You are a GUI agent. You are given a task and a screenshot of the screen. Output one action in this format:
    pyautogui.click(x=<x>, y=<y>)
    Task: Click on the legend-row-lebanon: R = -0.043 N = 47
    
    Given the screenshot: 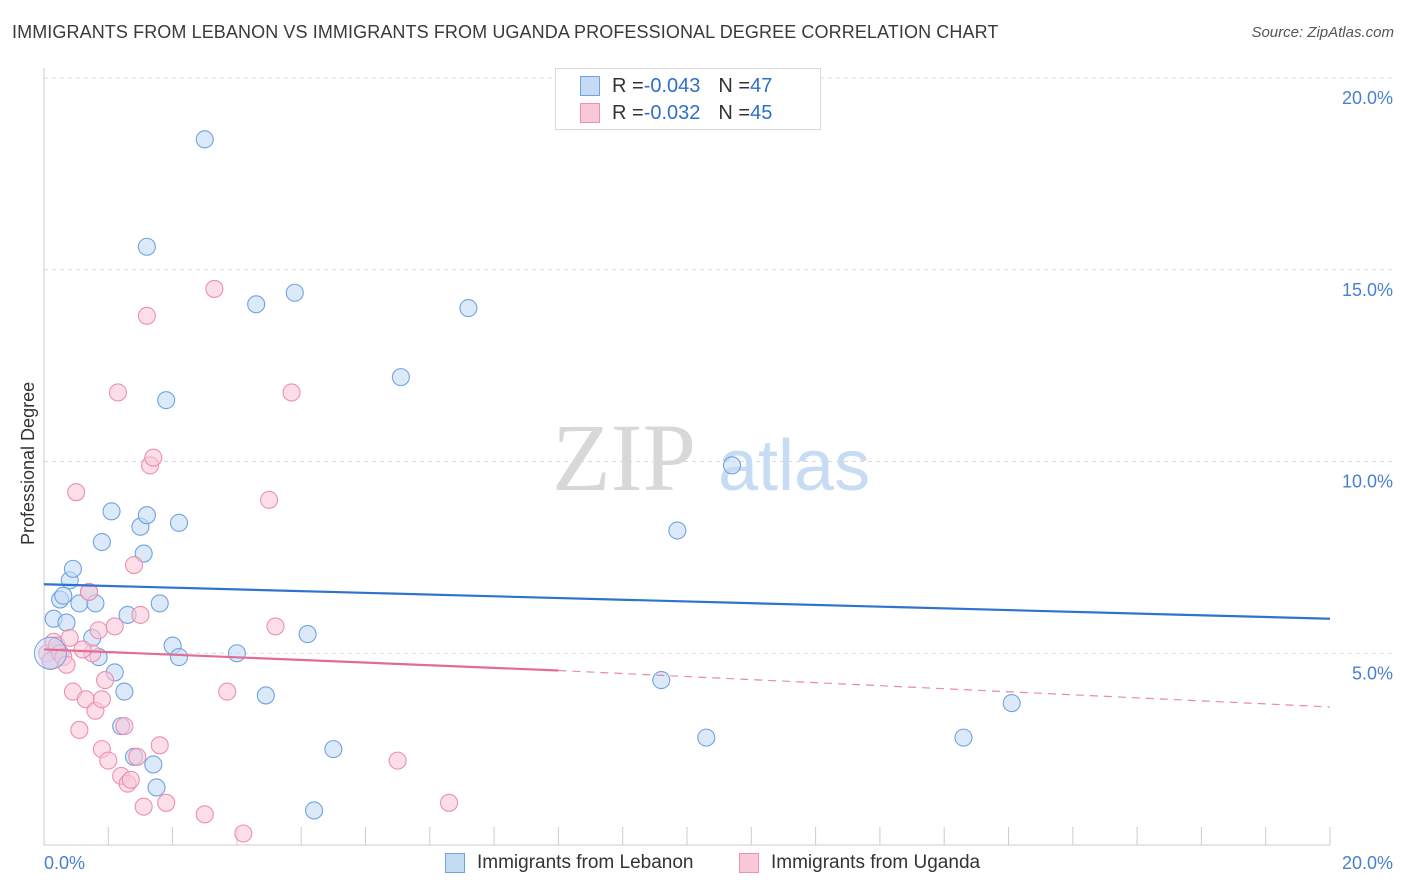 What is the action you would take?
    pyautogui.click(x=676, y=86)
    